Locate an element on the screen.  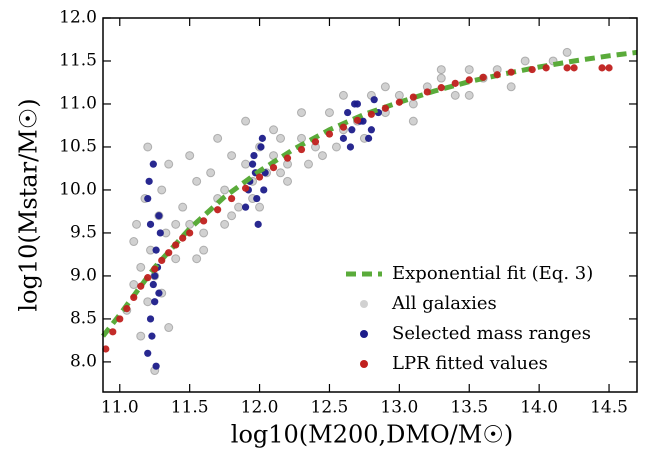
y-tick-label: 9.5 is located at coordinates (83, 232).